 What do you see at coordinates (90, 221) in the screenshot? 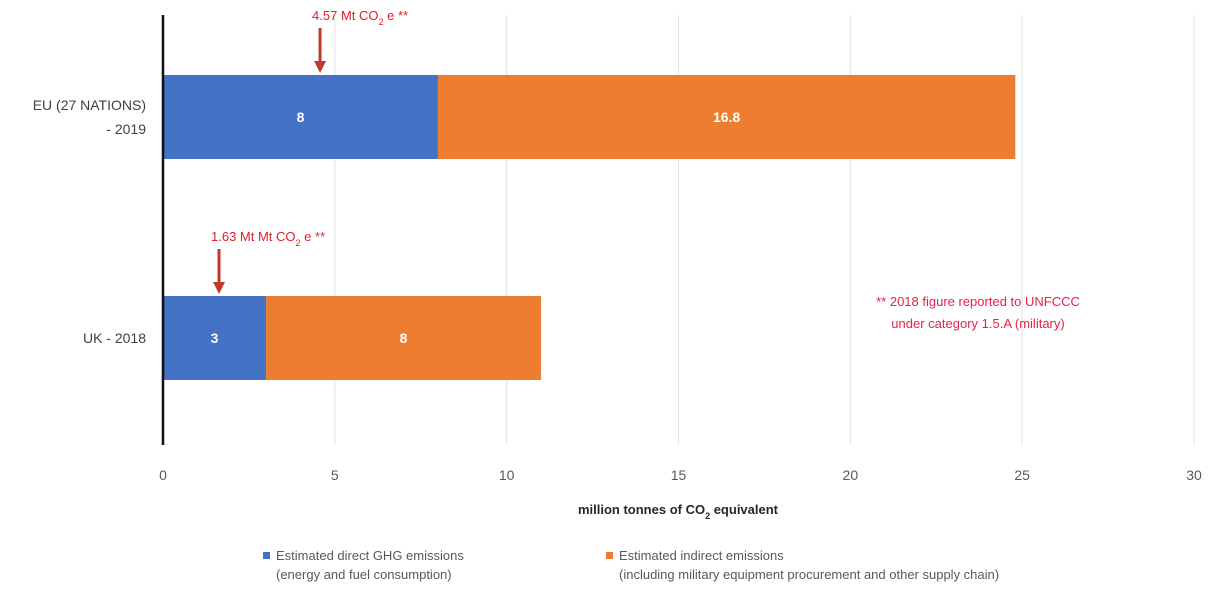
I see `category-labels: EU (27 NATIONS) - 2019 UK - 2018` at bounding box center [90, 221].